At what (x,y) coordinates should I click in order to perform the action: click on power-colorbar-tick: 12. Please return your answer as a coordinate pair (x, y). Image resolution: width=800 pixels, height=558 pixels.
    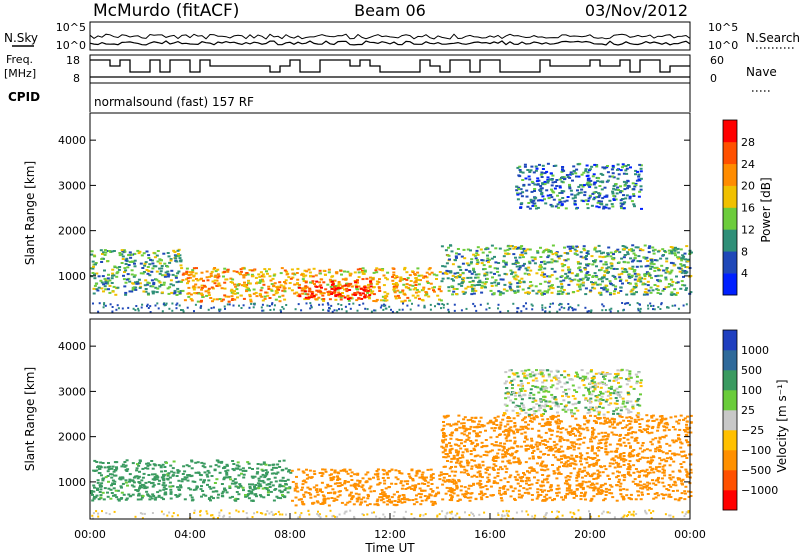
    Looking at the image, I should click on (748, 229).